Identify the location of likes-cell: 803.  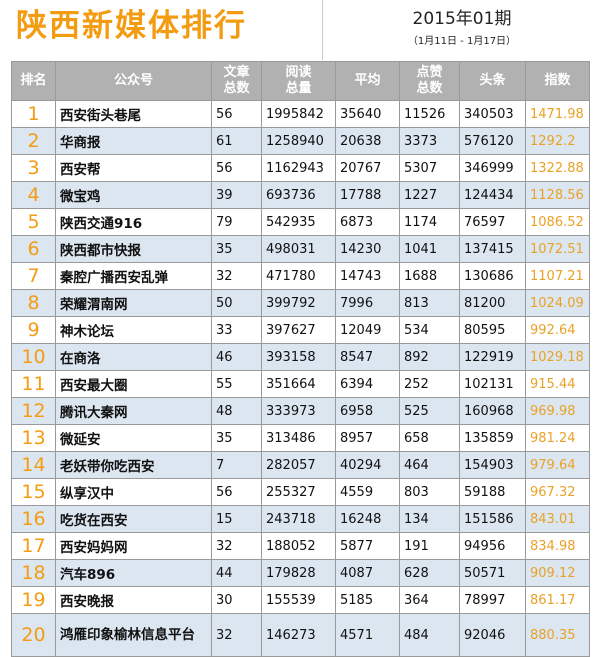
(429, 492).